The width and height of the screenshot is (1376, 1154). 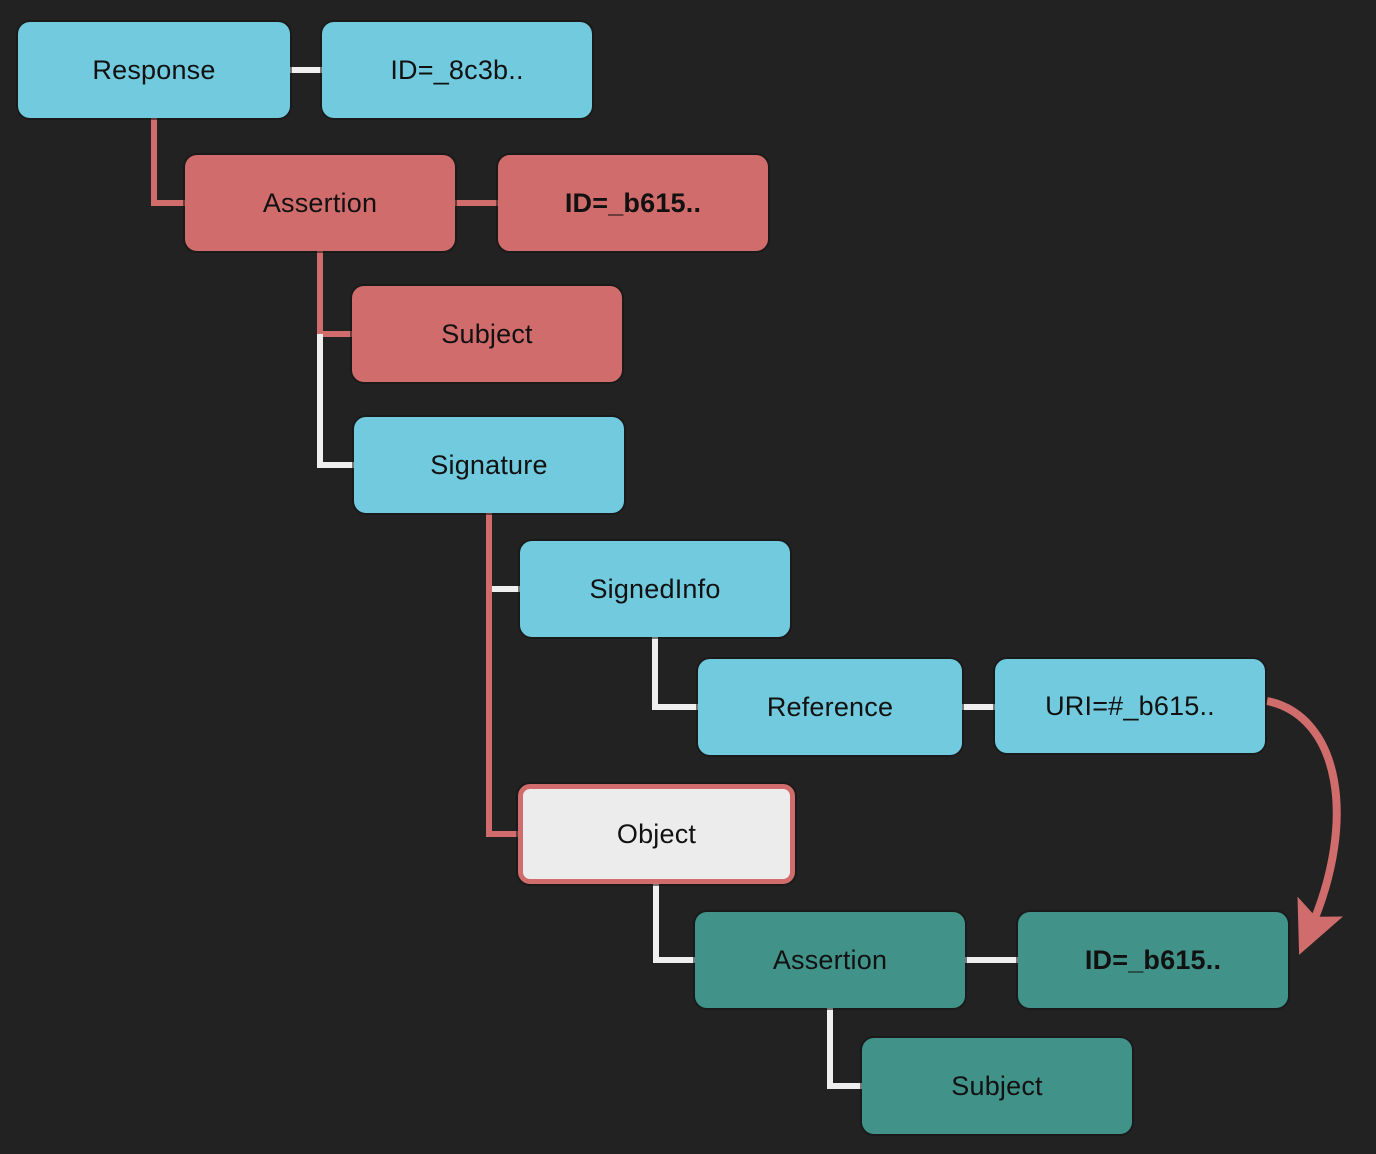 I want to click on node-response-id: ID=_8c3b.., so click(x=457, y=70).